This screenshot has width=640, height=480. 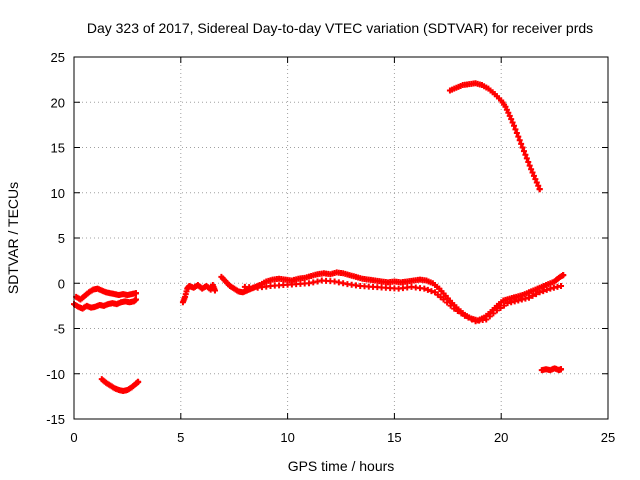 What do you see at coordinates (59, 329) in the screenshot?
I see `y-tick-label: -5` at bounding box center [59, 329].